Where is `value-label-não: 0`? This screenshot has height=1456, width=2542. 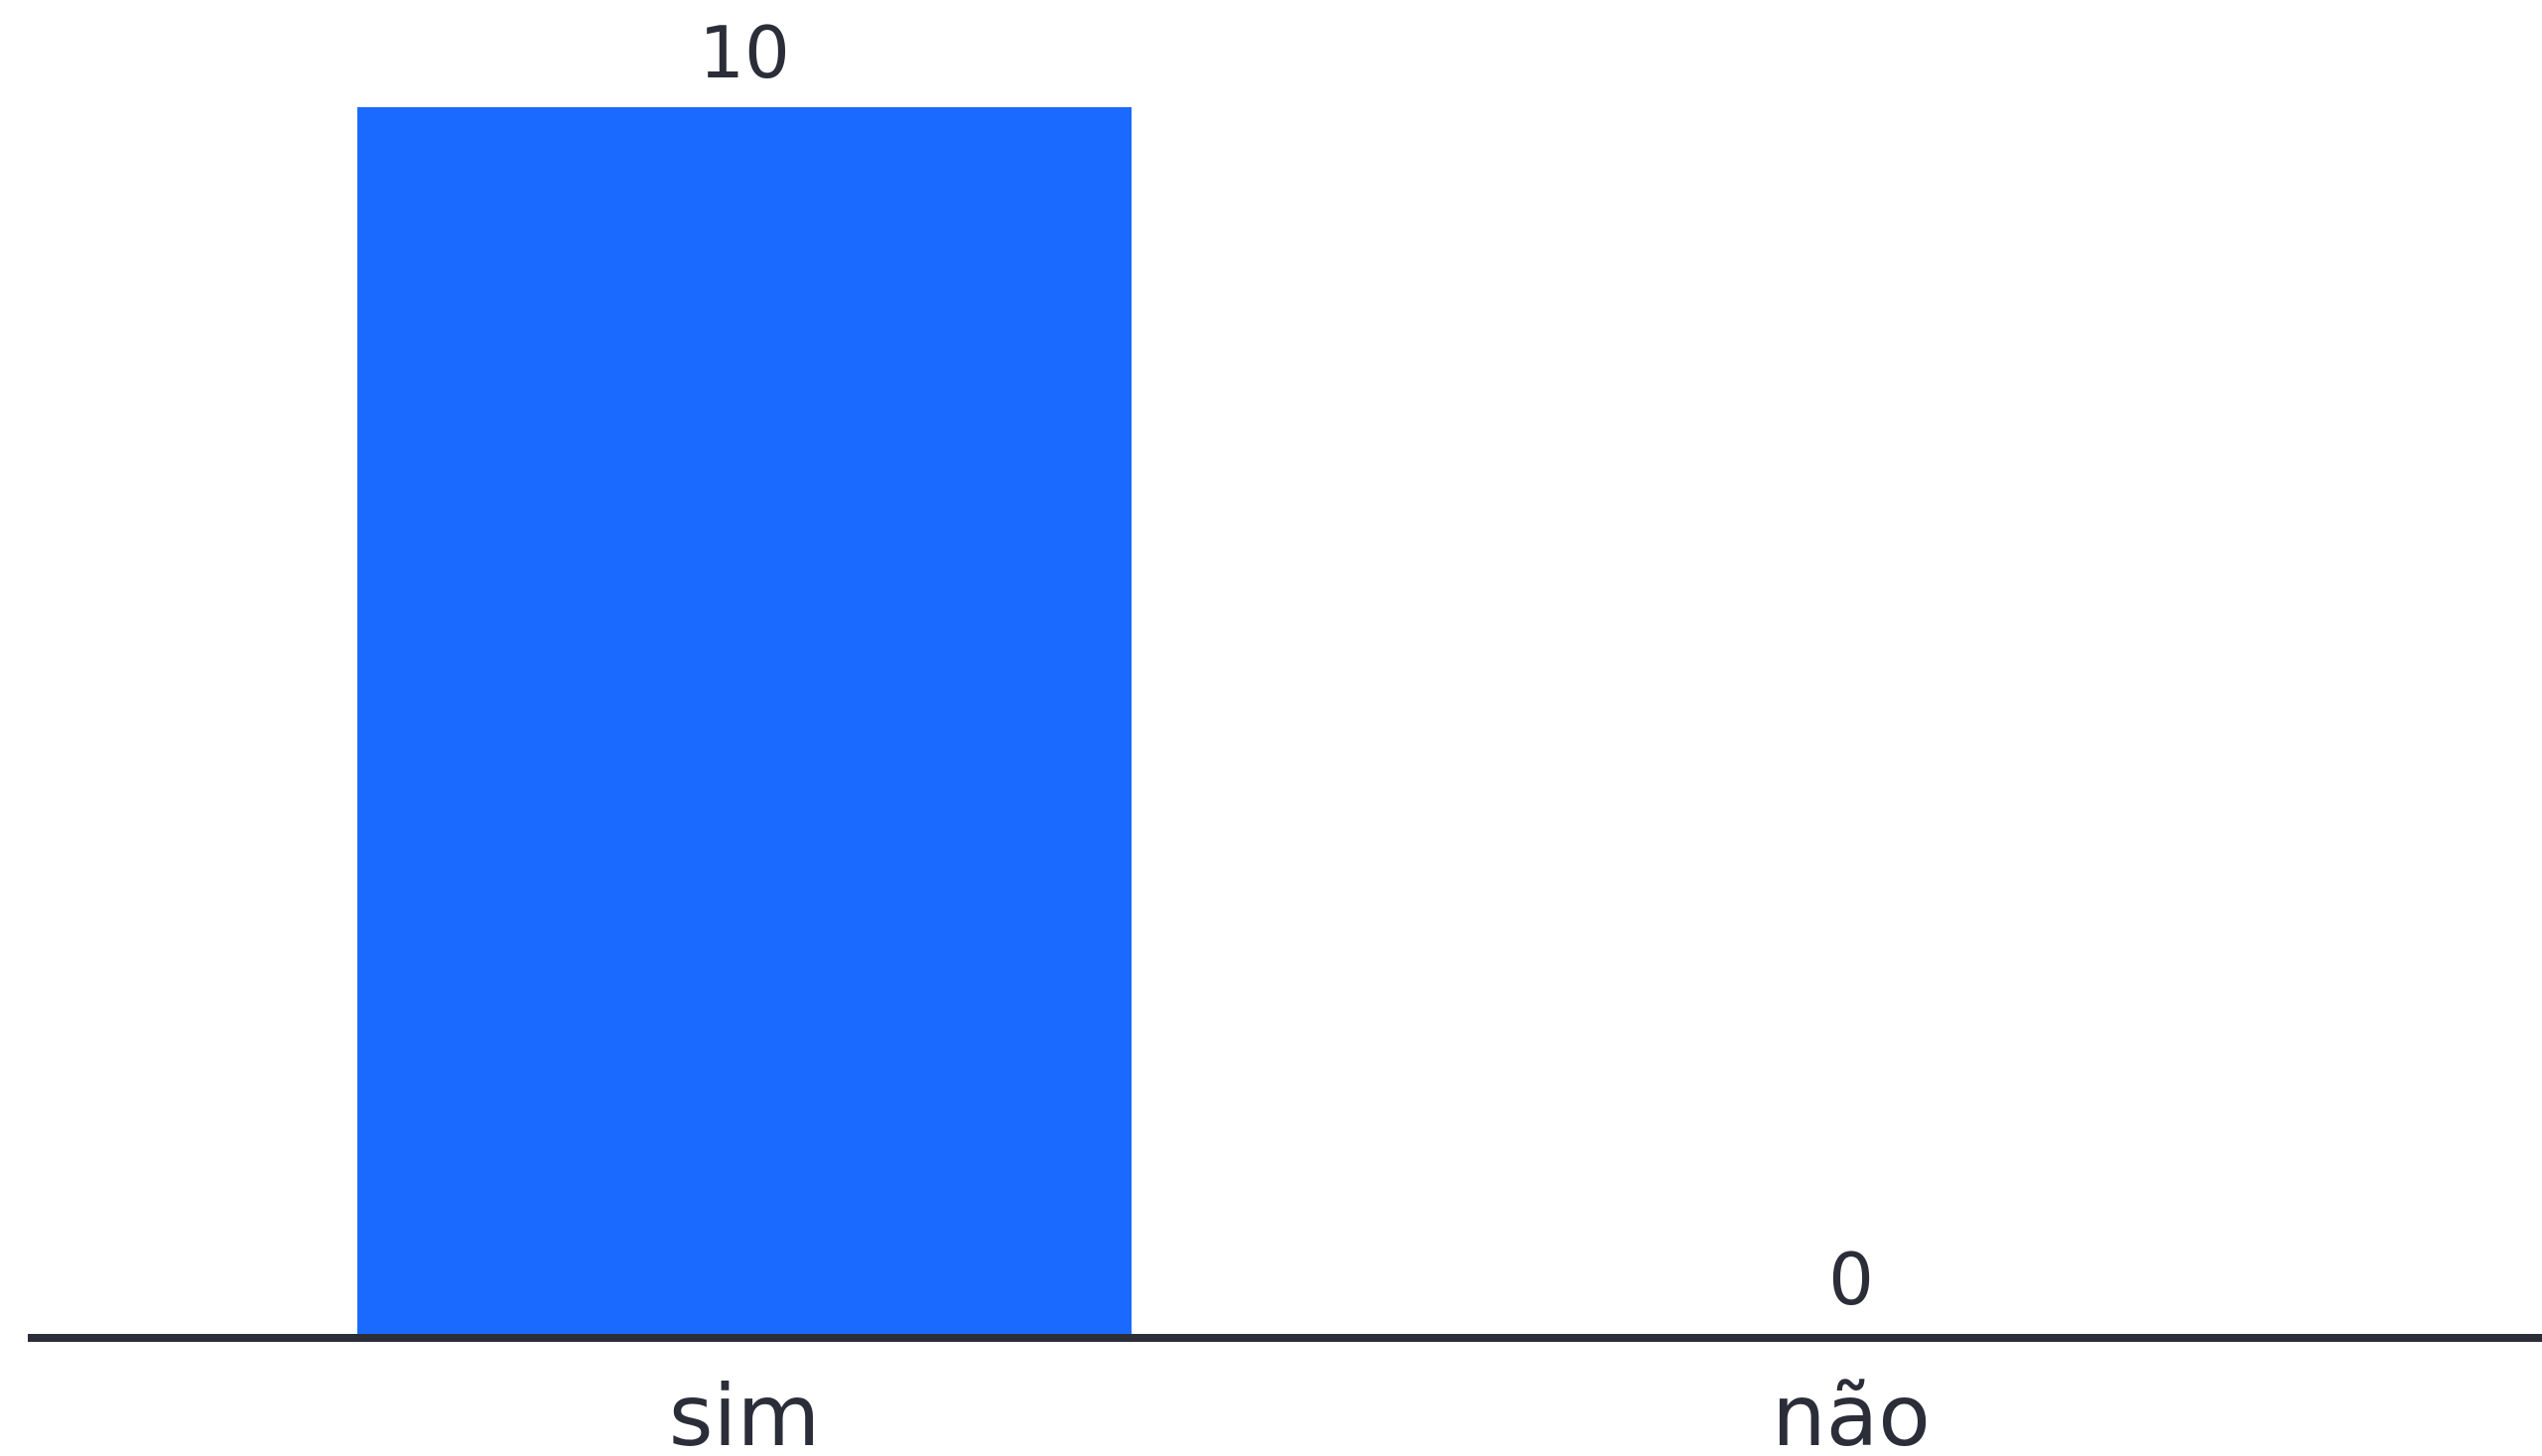 value-label-não: 0 is located at coordinates (1851, 1279).